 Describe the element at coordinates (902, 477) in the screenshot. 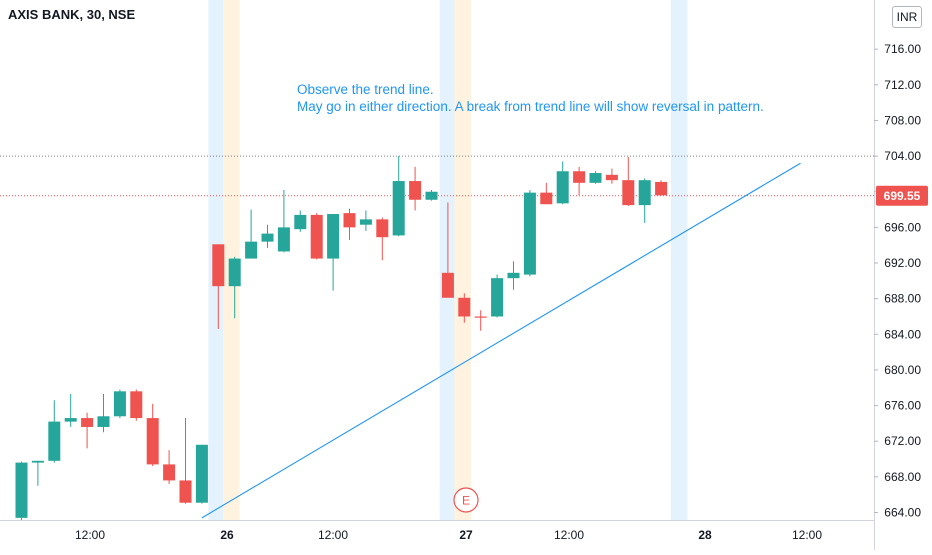

I see `y-tick-label: 668.00` at that location.